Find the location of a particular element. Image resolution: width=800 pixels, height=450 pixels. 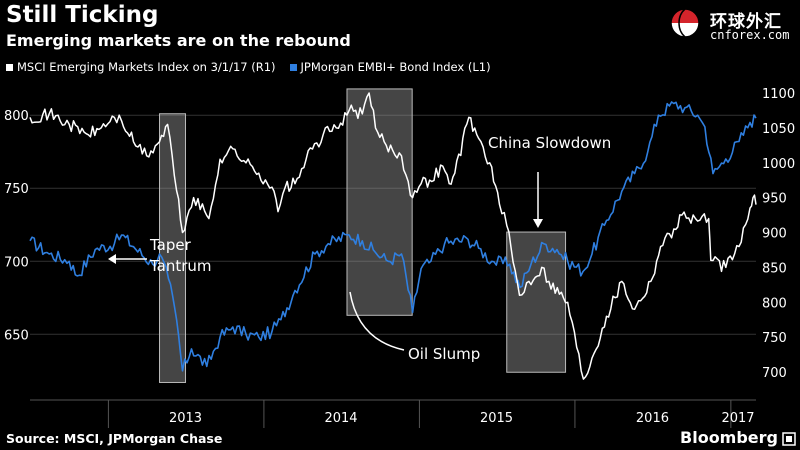

annotation-oil-slump: Oil Slump is located at coordinates (444, 354).